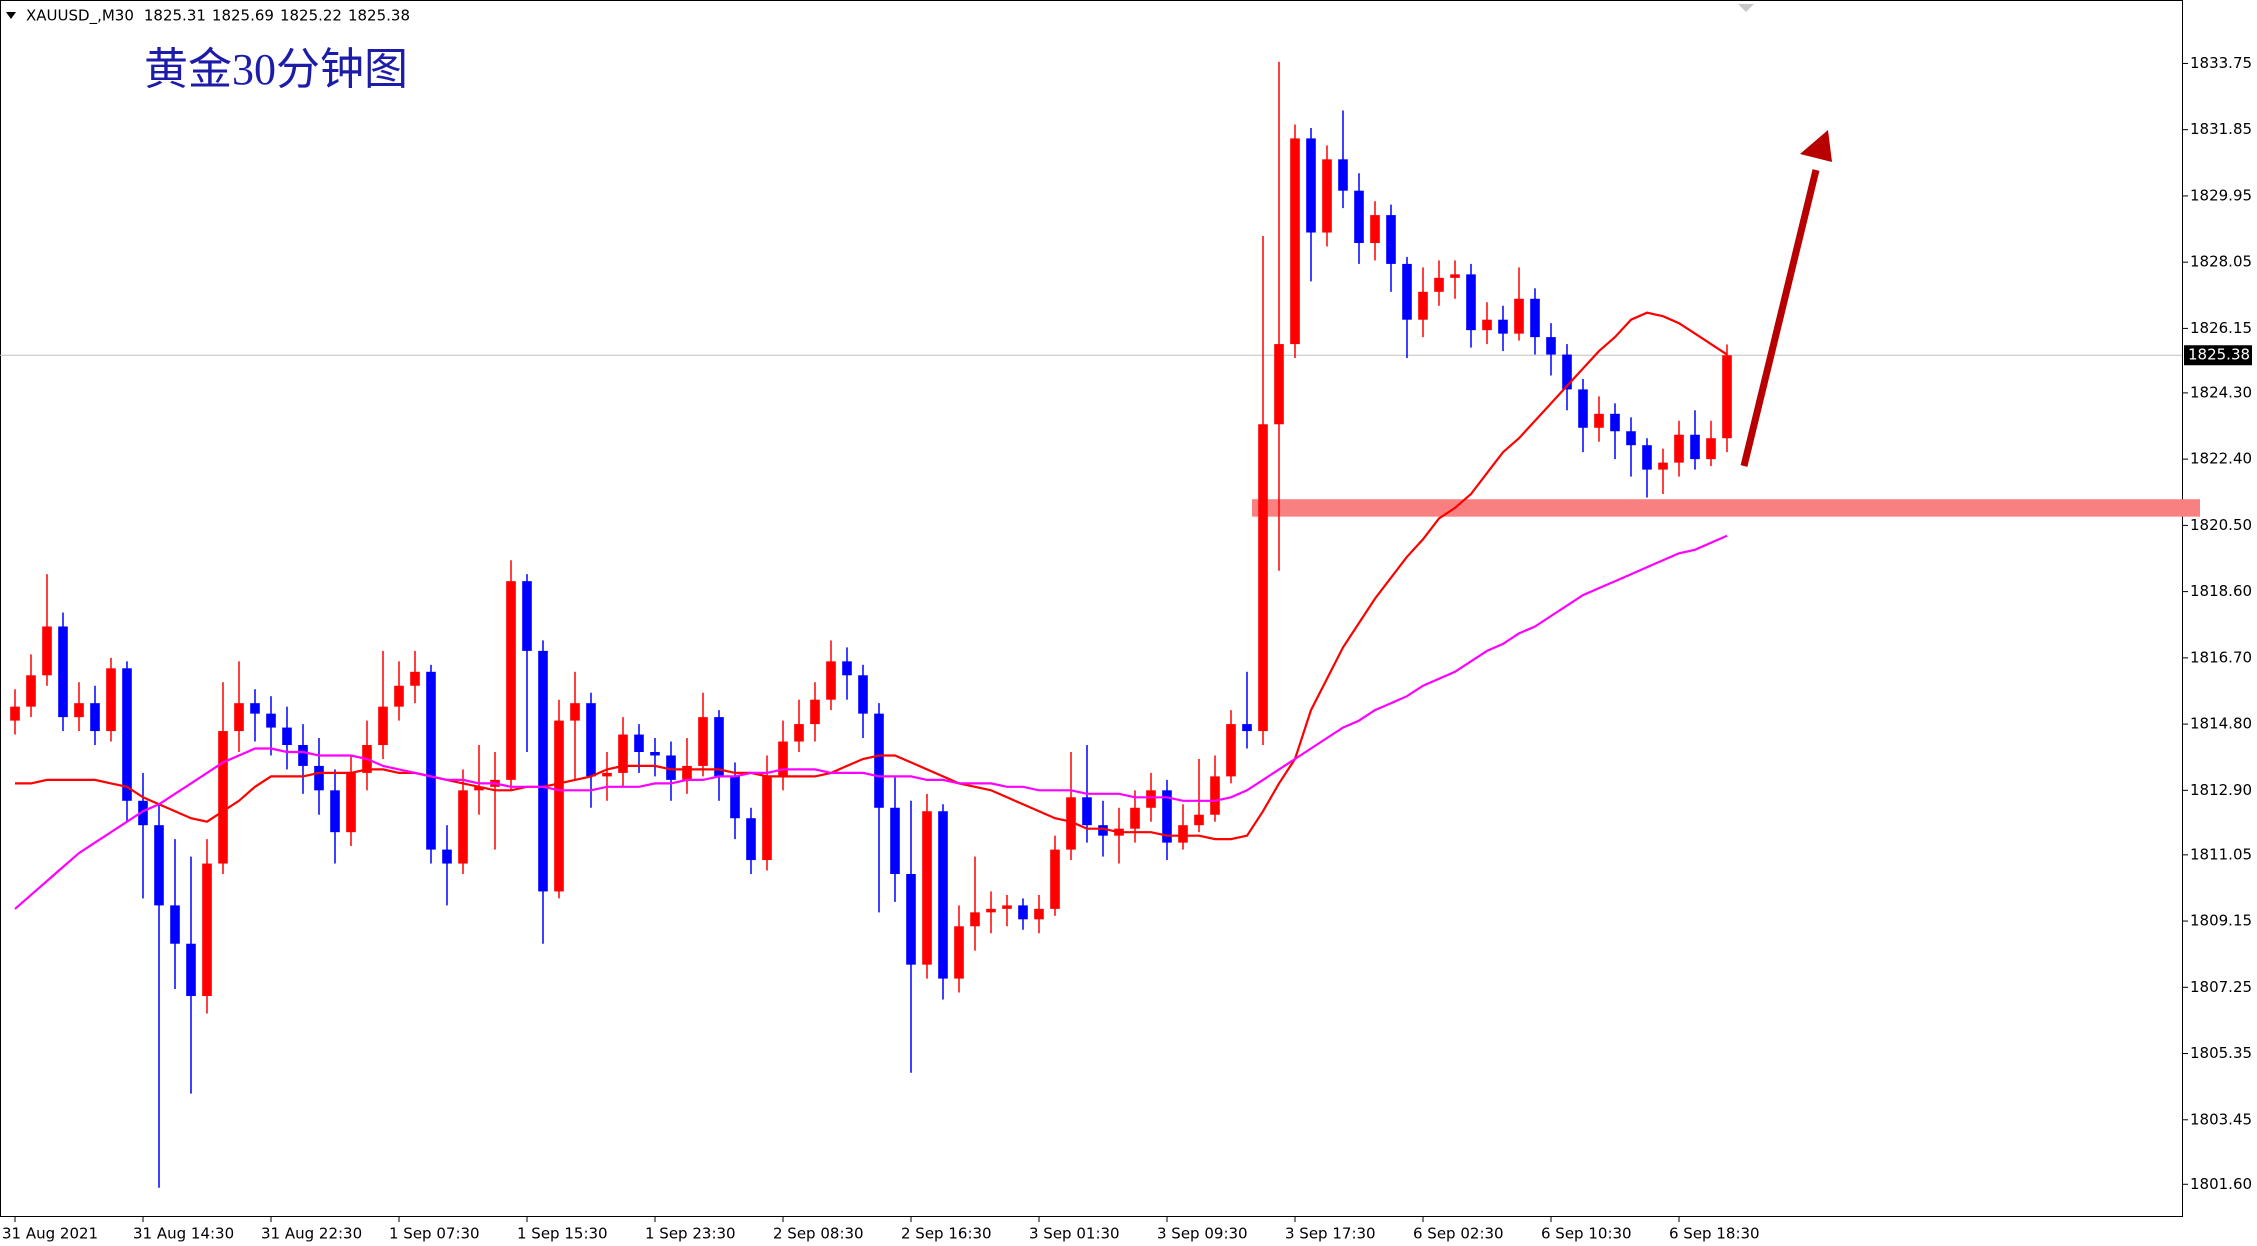 The height and width of the screenshot is (1246, 2257). What do you see at coordinates (2221, 1053) in the screenshot?
I see `y-tick-label: 1805.35` at bounding box center [2221, 1053].